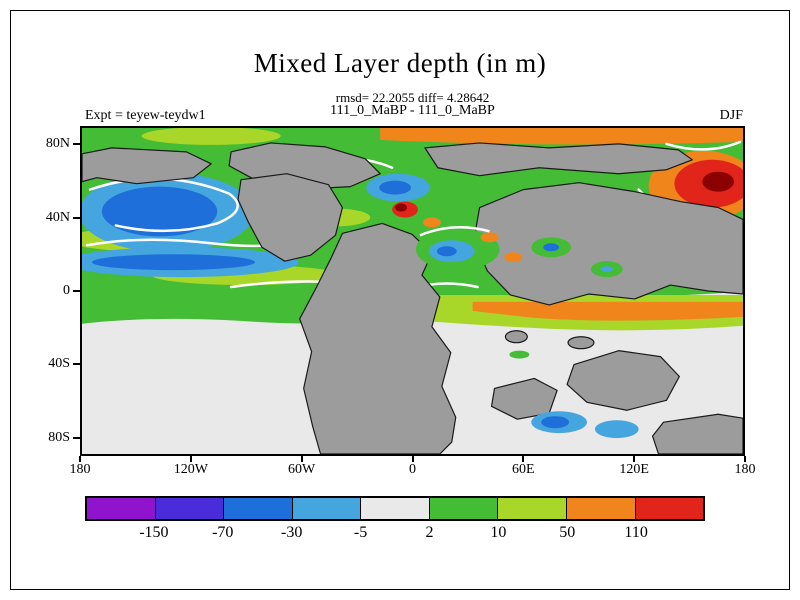  Describe the element at coordinates (223, 532) in the screenshot. I see `colorbar-label: -70` at that location.